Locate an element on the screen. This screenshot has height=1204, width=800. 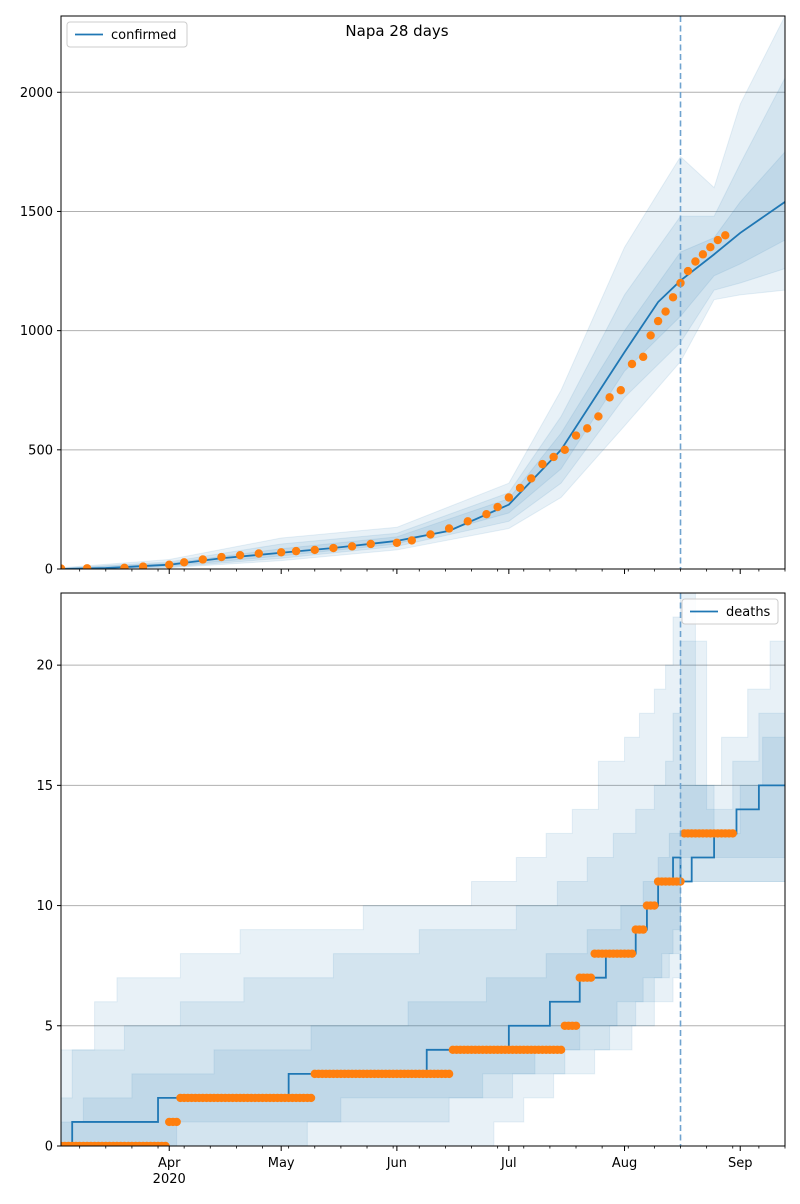
y-tick-label: 1500 is located at coordinates (36, 212).